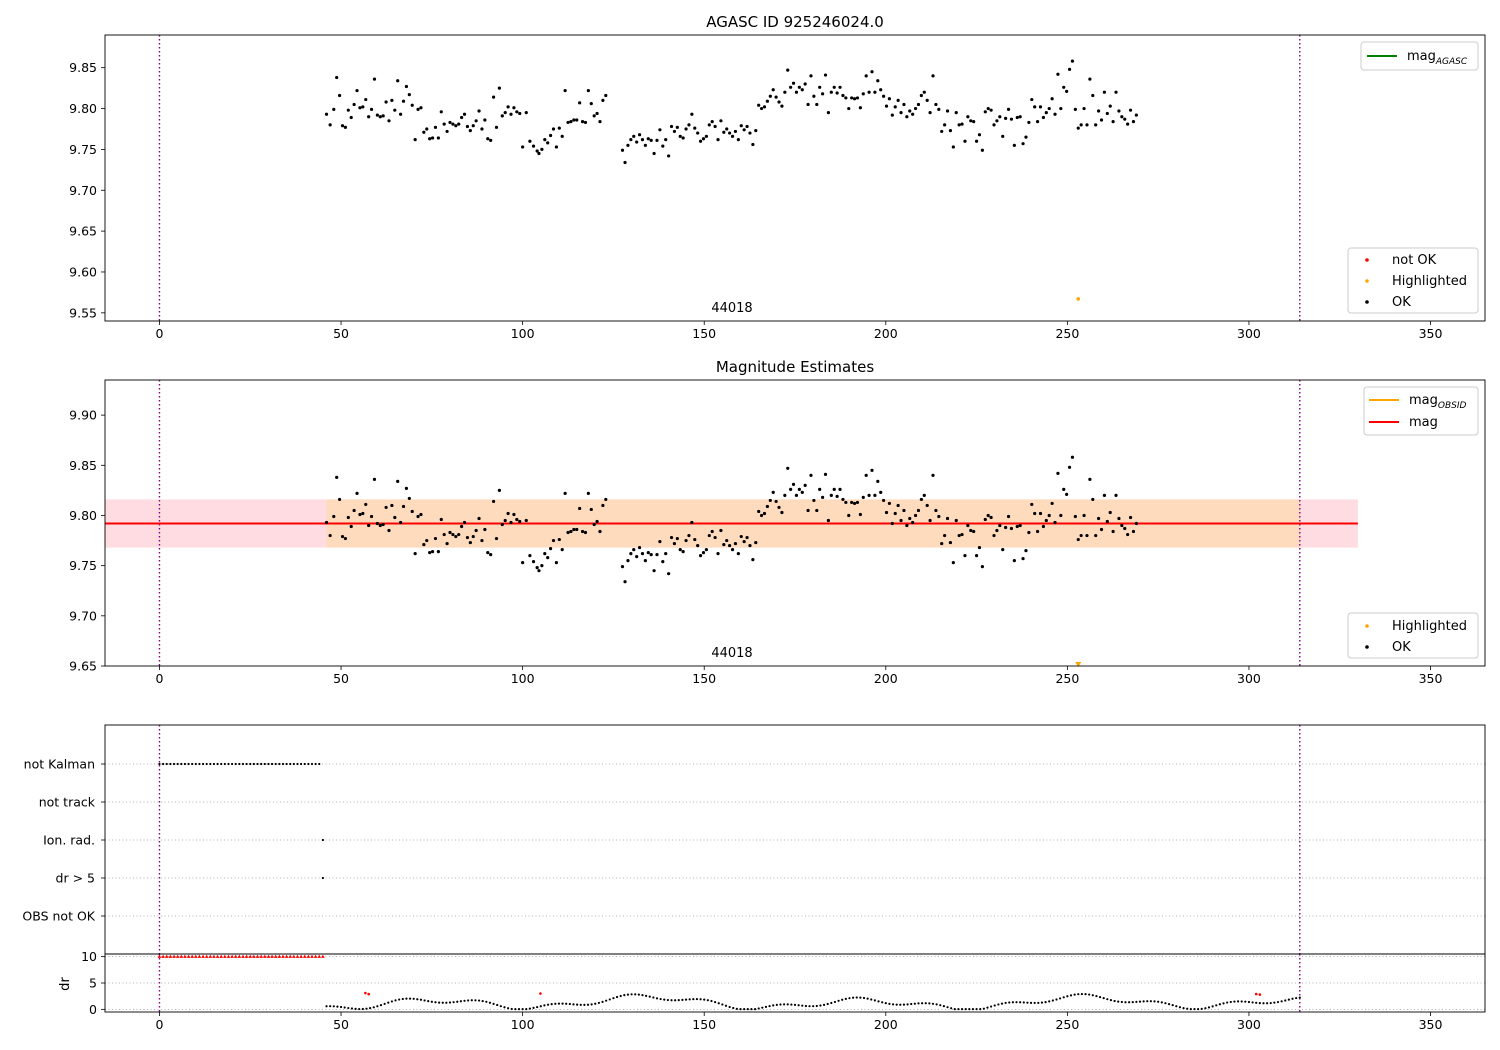 The width and height of the screenshot is (1500, 1050). Describe the element at coordinates (795, 367) in the screenshot. I see `middle-panel-title: Magnitude Estimates` at that location.